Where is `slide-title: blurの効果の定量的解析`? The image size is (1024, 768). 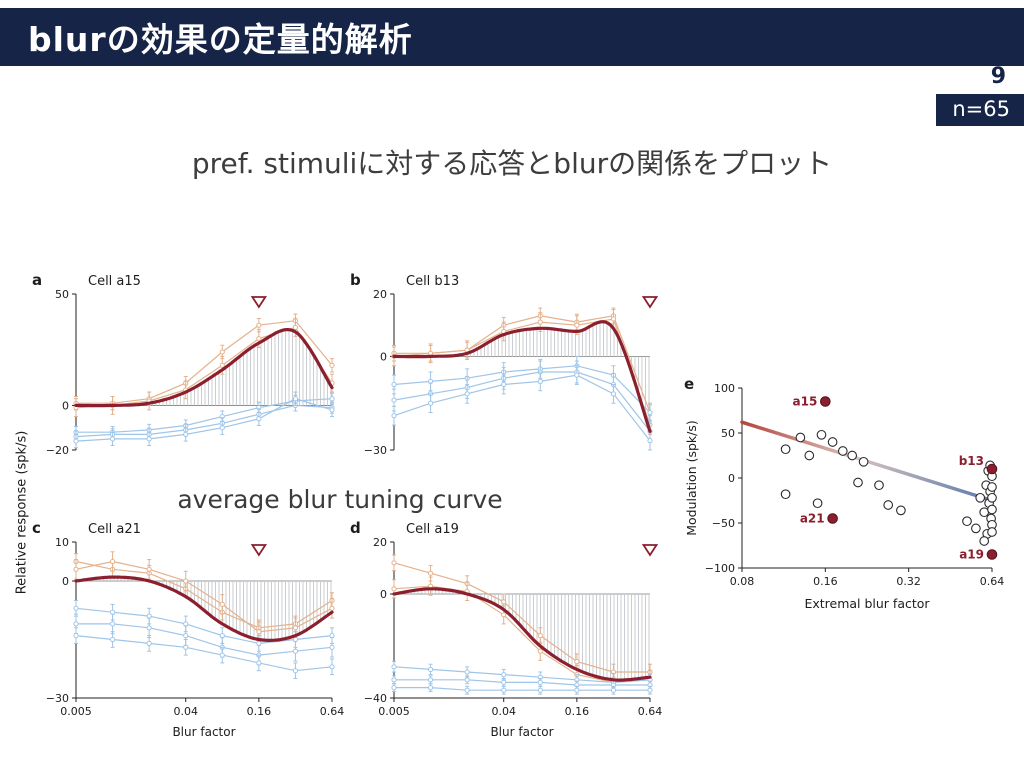
slide-title: blurの効果の定量的解析 is located at coordinates (220, 39).